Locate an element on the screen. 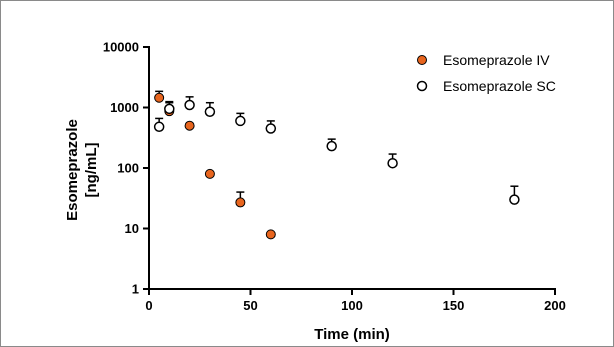 Image resolution: width=614 pixels, height=347 pixels. x-tick-label: 0 is located at coordinates (148, 305).